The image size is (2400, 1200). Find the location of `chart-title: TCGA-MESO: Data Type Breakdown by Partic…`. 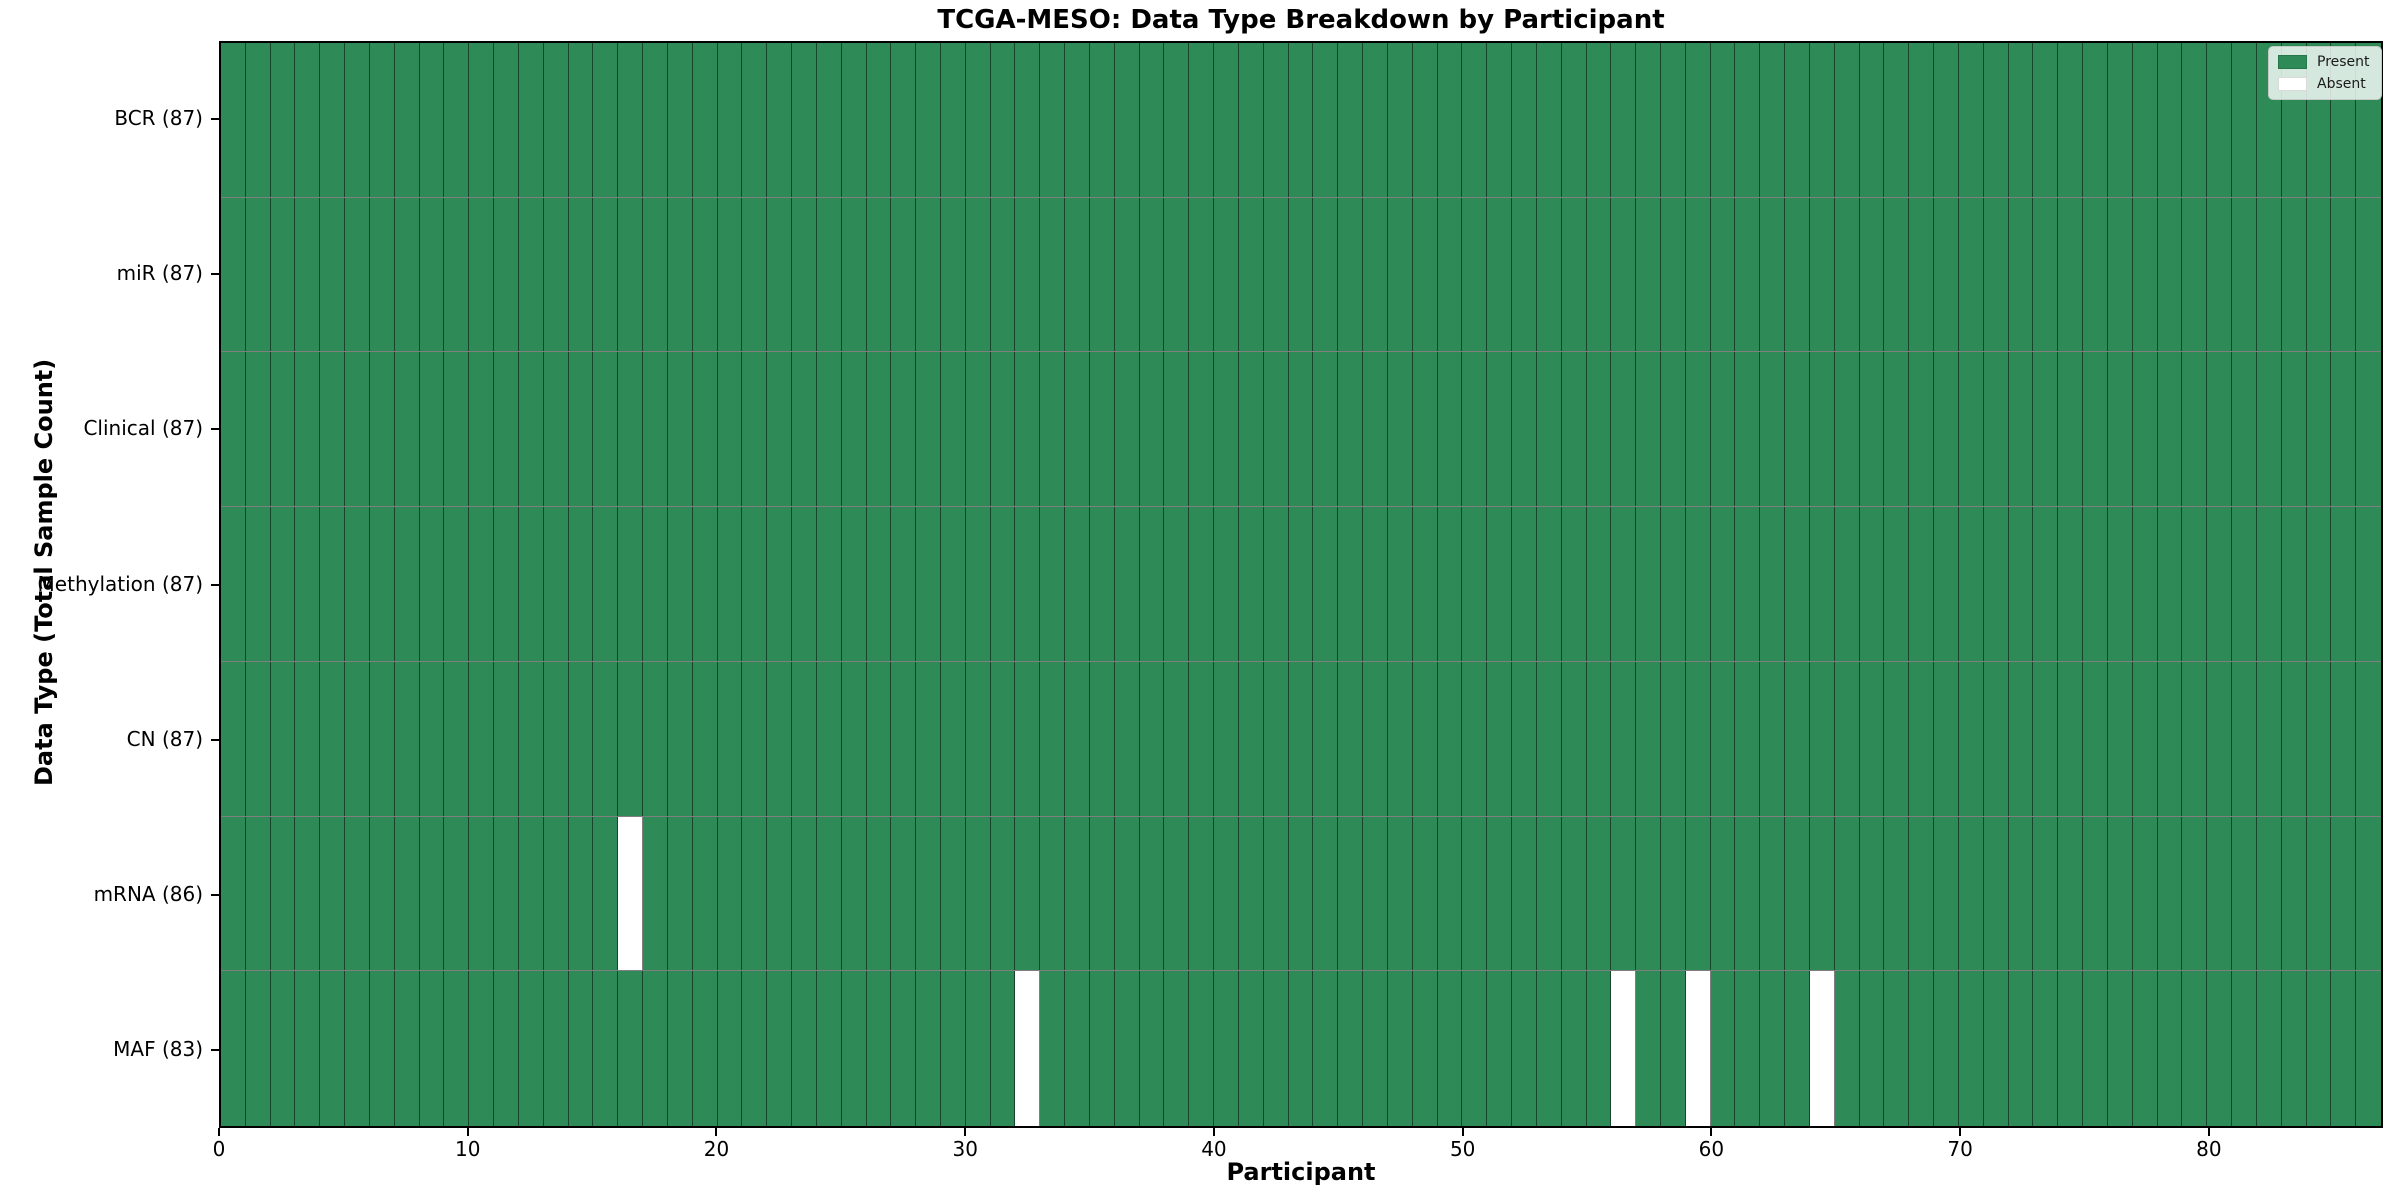

chart-title: TCGA-MESO: Data Type Breakdown by Partic… is located at coordinates (1301, 20).